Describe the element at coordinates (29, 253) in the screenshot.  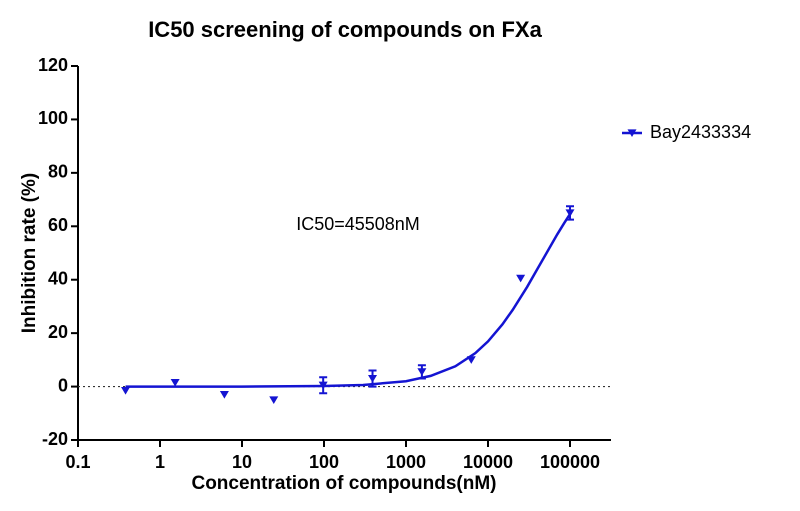
I see `y-axis-label: Inhibition rate (%)` at that location.